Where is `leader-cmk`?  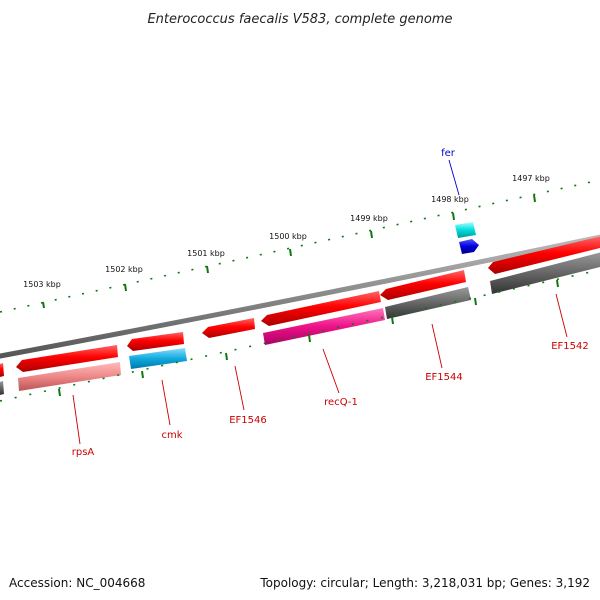 leader-cmk is located at coordinates (166, 402).